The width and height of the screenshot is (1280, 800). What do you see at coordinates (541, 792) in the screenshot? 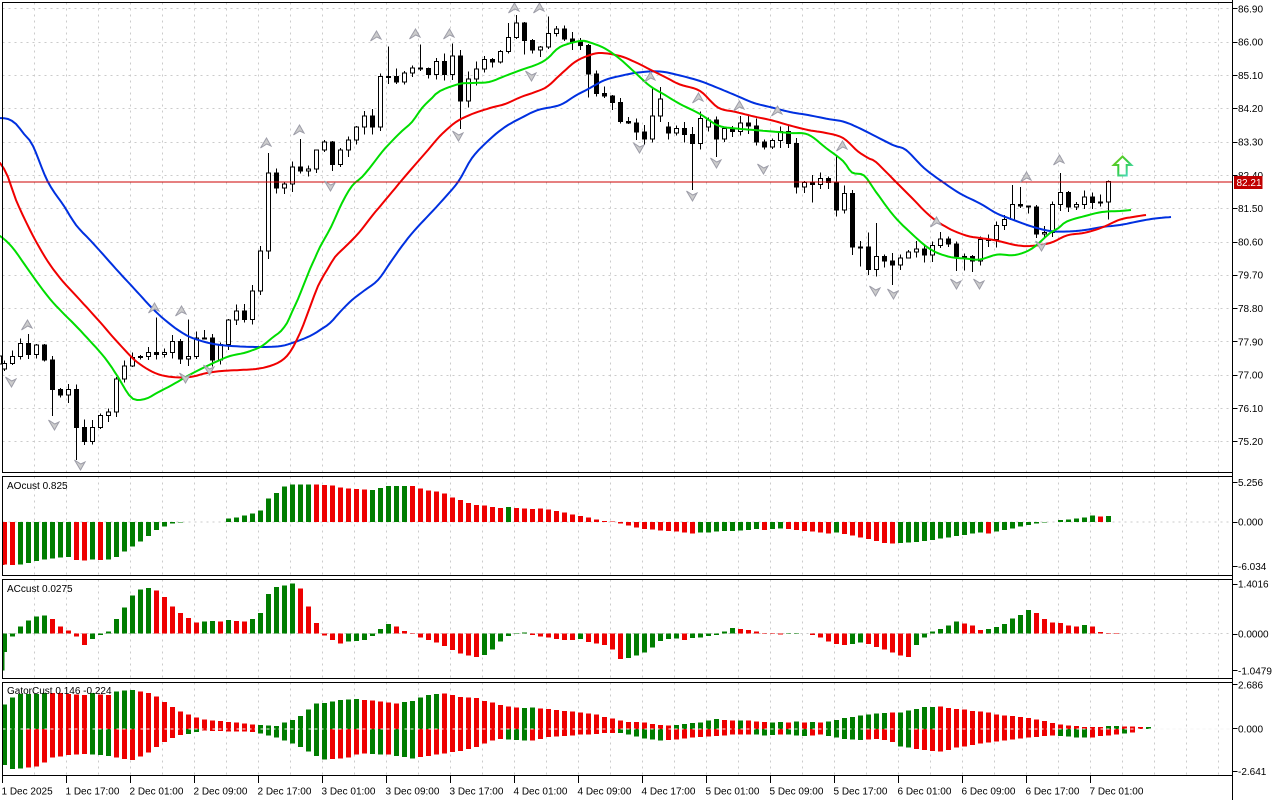
I see `svg-text: 4 Dec 01:00` at bounding box center [541, 792].